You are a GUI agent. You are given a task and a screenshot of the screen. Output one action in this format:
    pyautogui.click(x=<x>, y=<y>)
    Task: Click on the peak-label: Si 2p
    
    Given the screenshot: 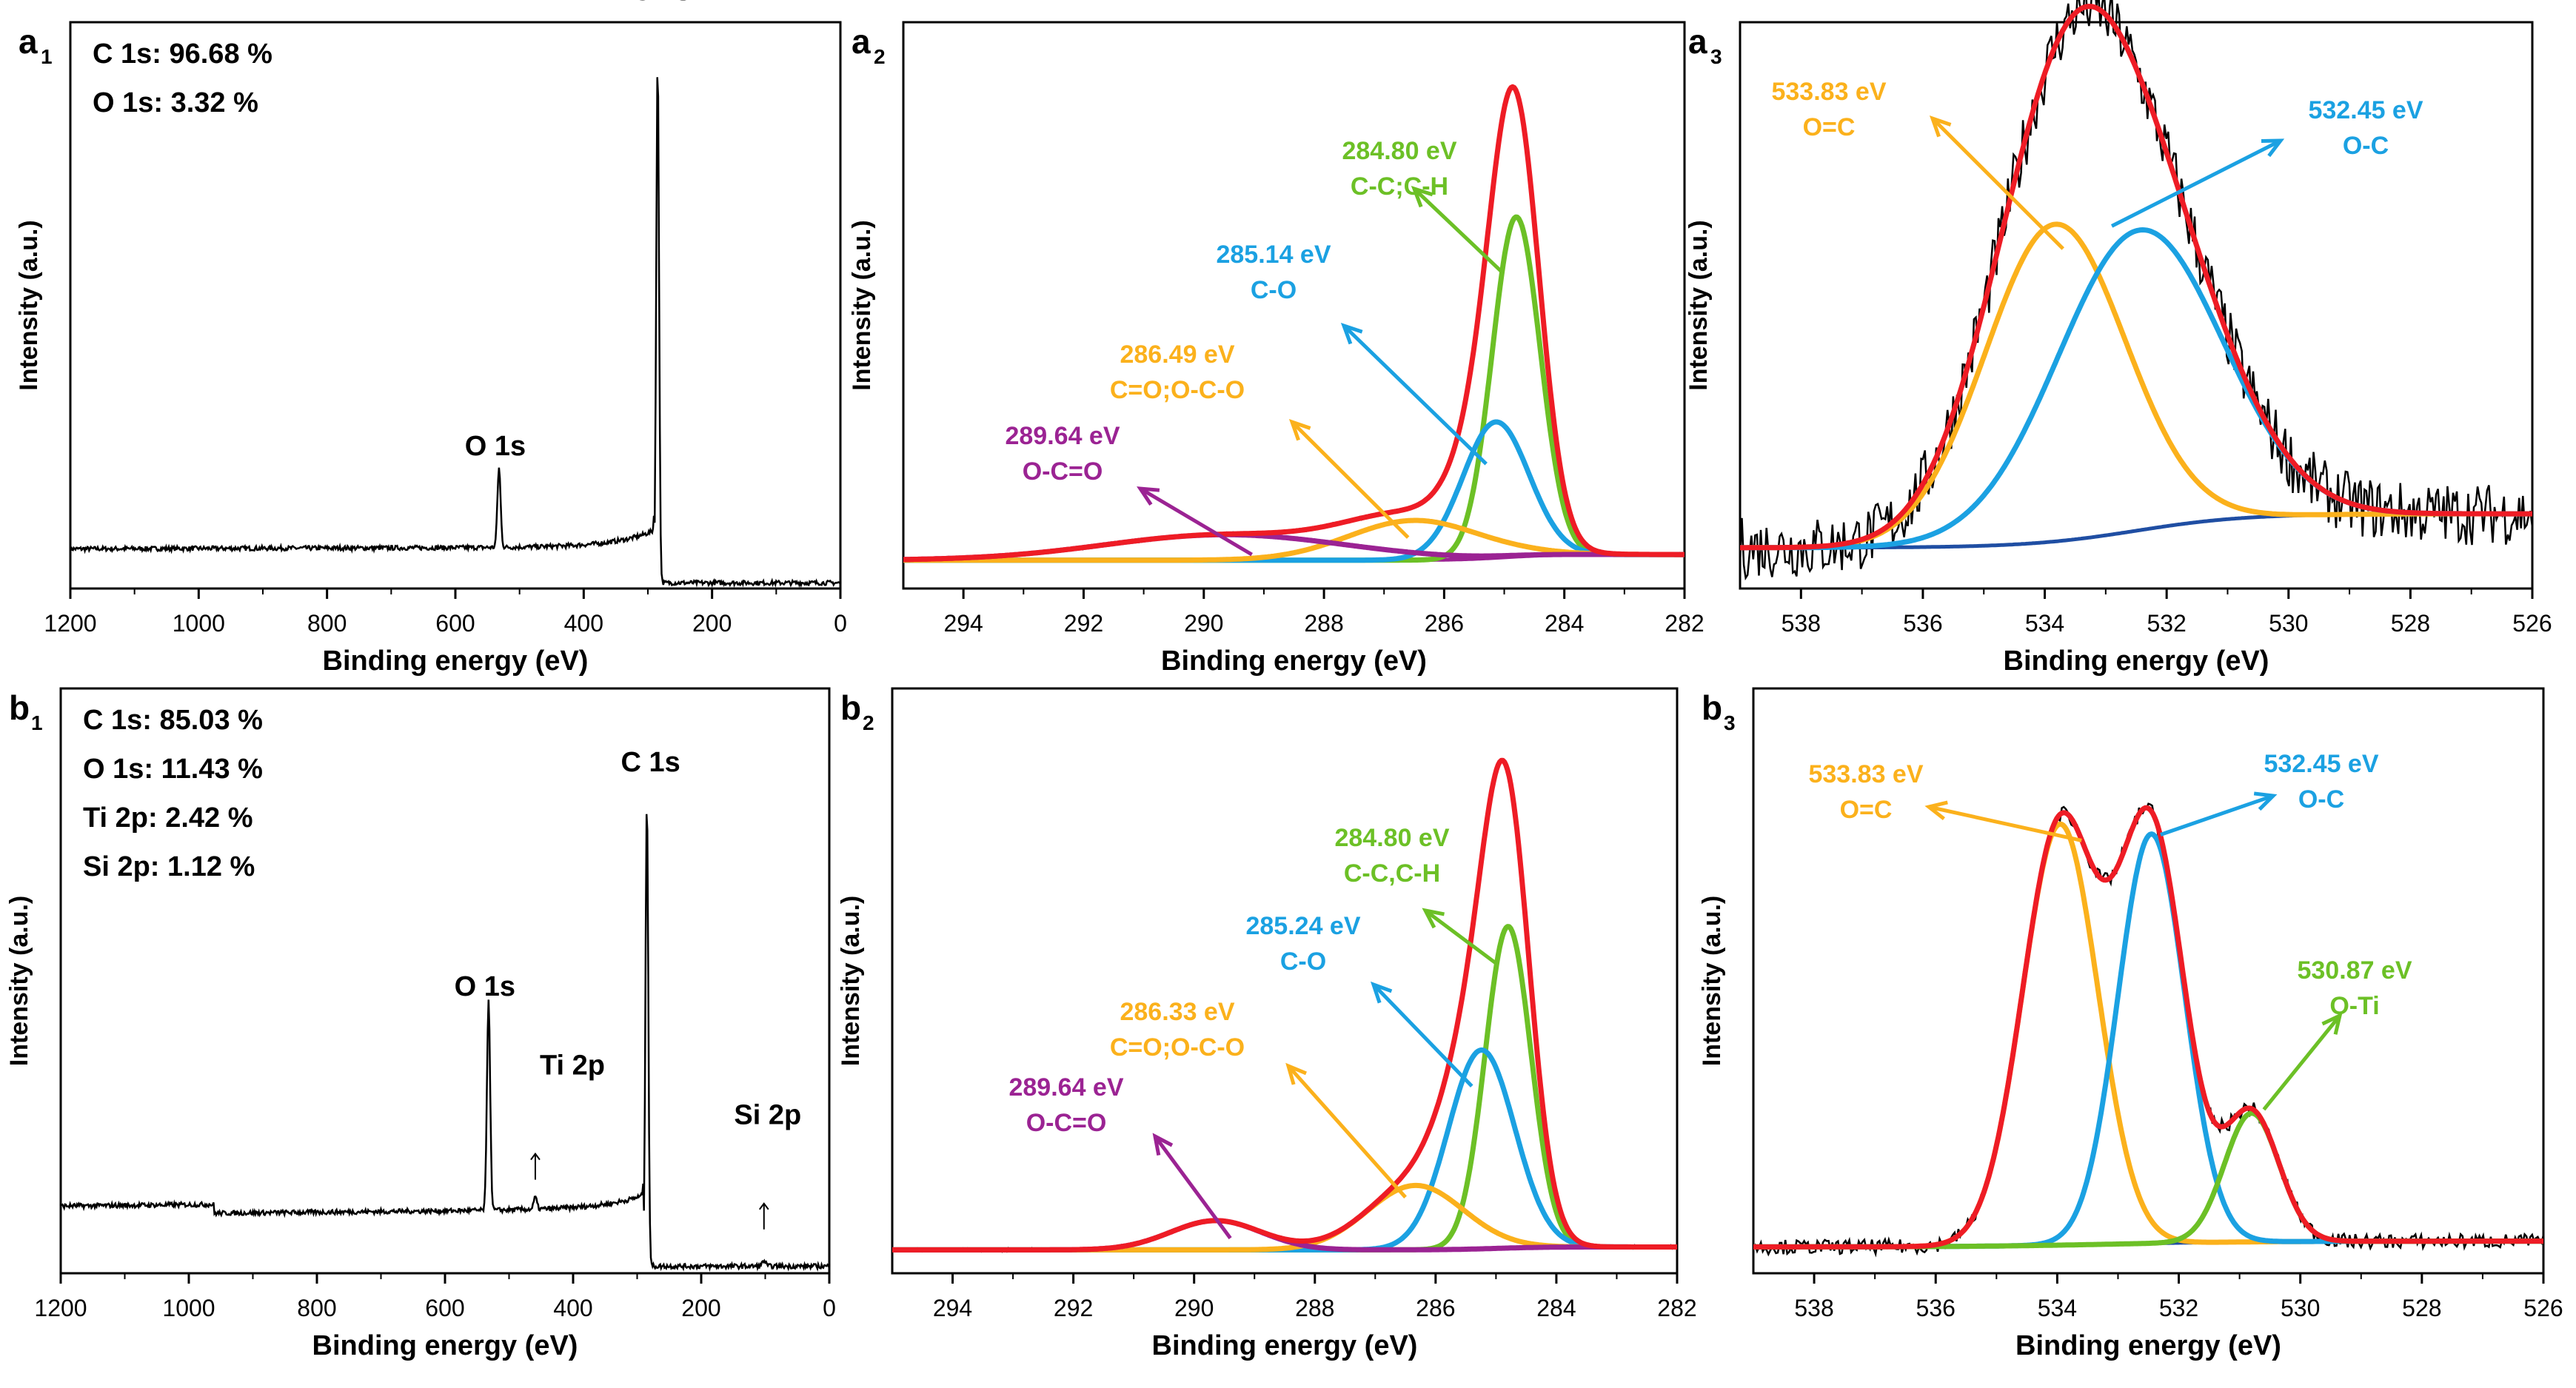 What is the action you would take?
    pyautogui.click(x=767, y=1115)
    